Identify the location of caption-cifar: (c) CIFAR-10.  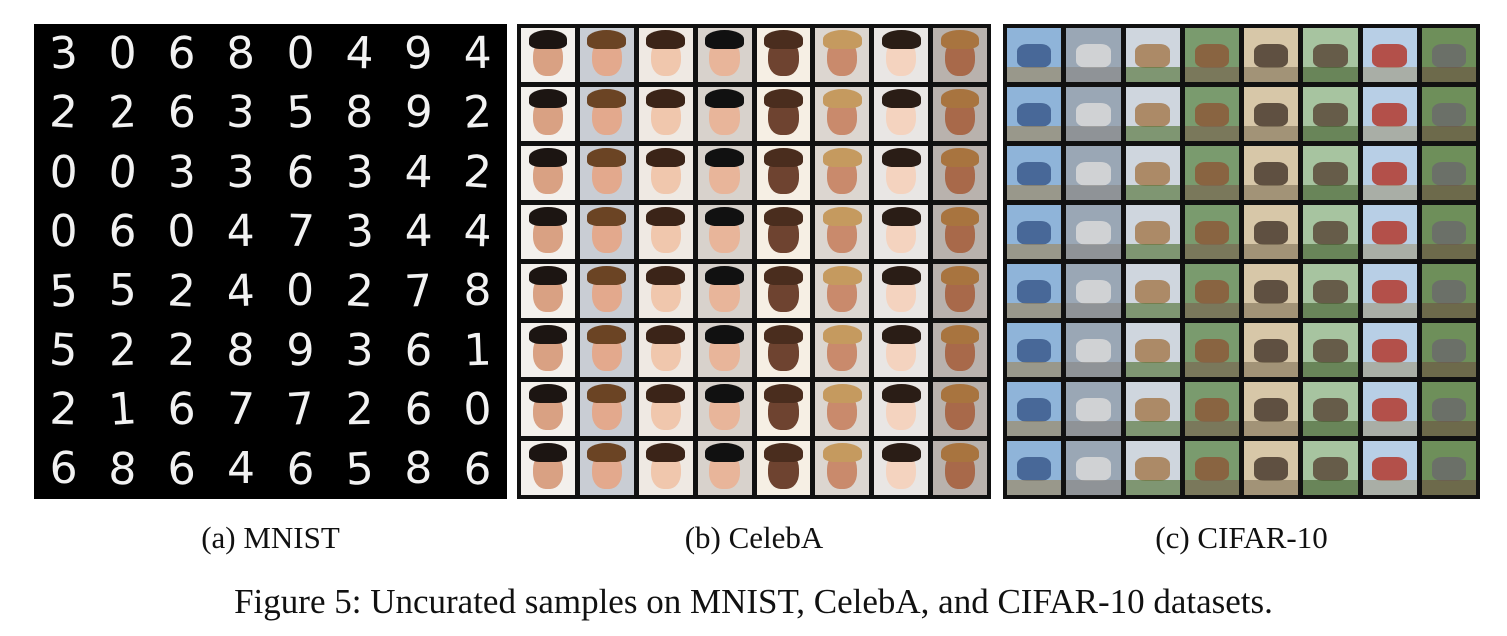
(1241, 537).